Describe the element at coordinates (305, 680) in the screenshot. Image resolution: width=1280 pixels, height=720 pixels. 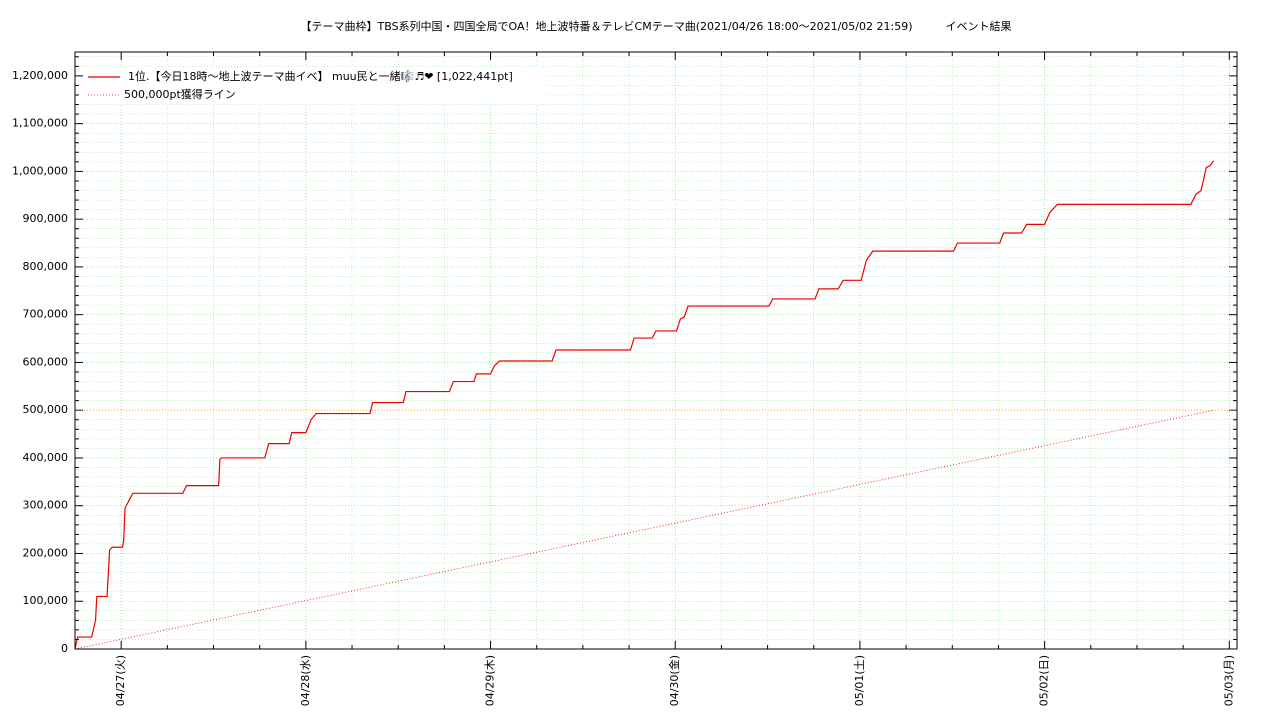
I see `x-tick-label: 04/28(水)` at that location.